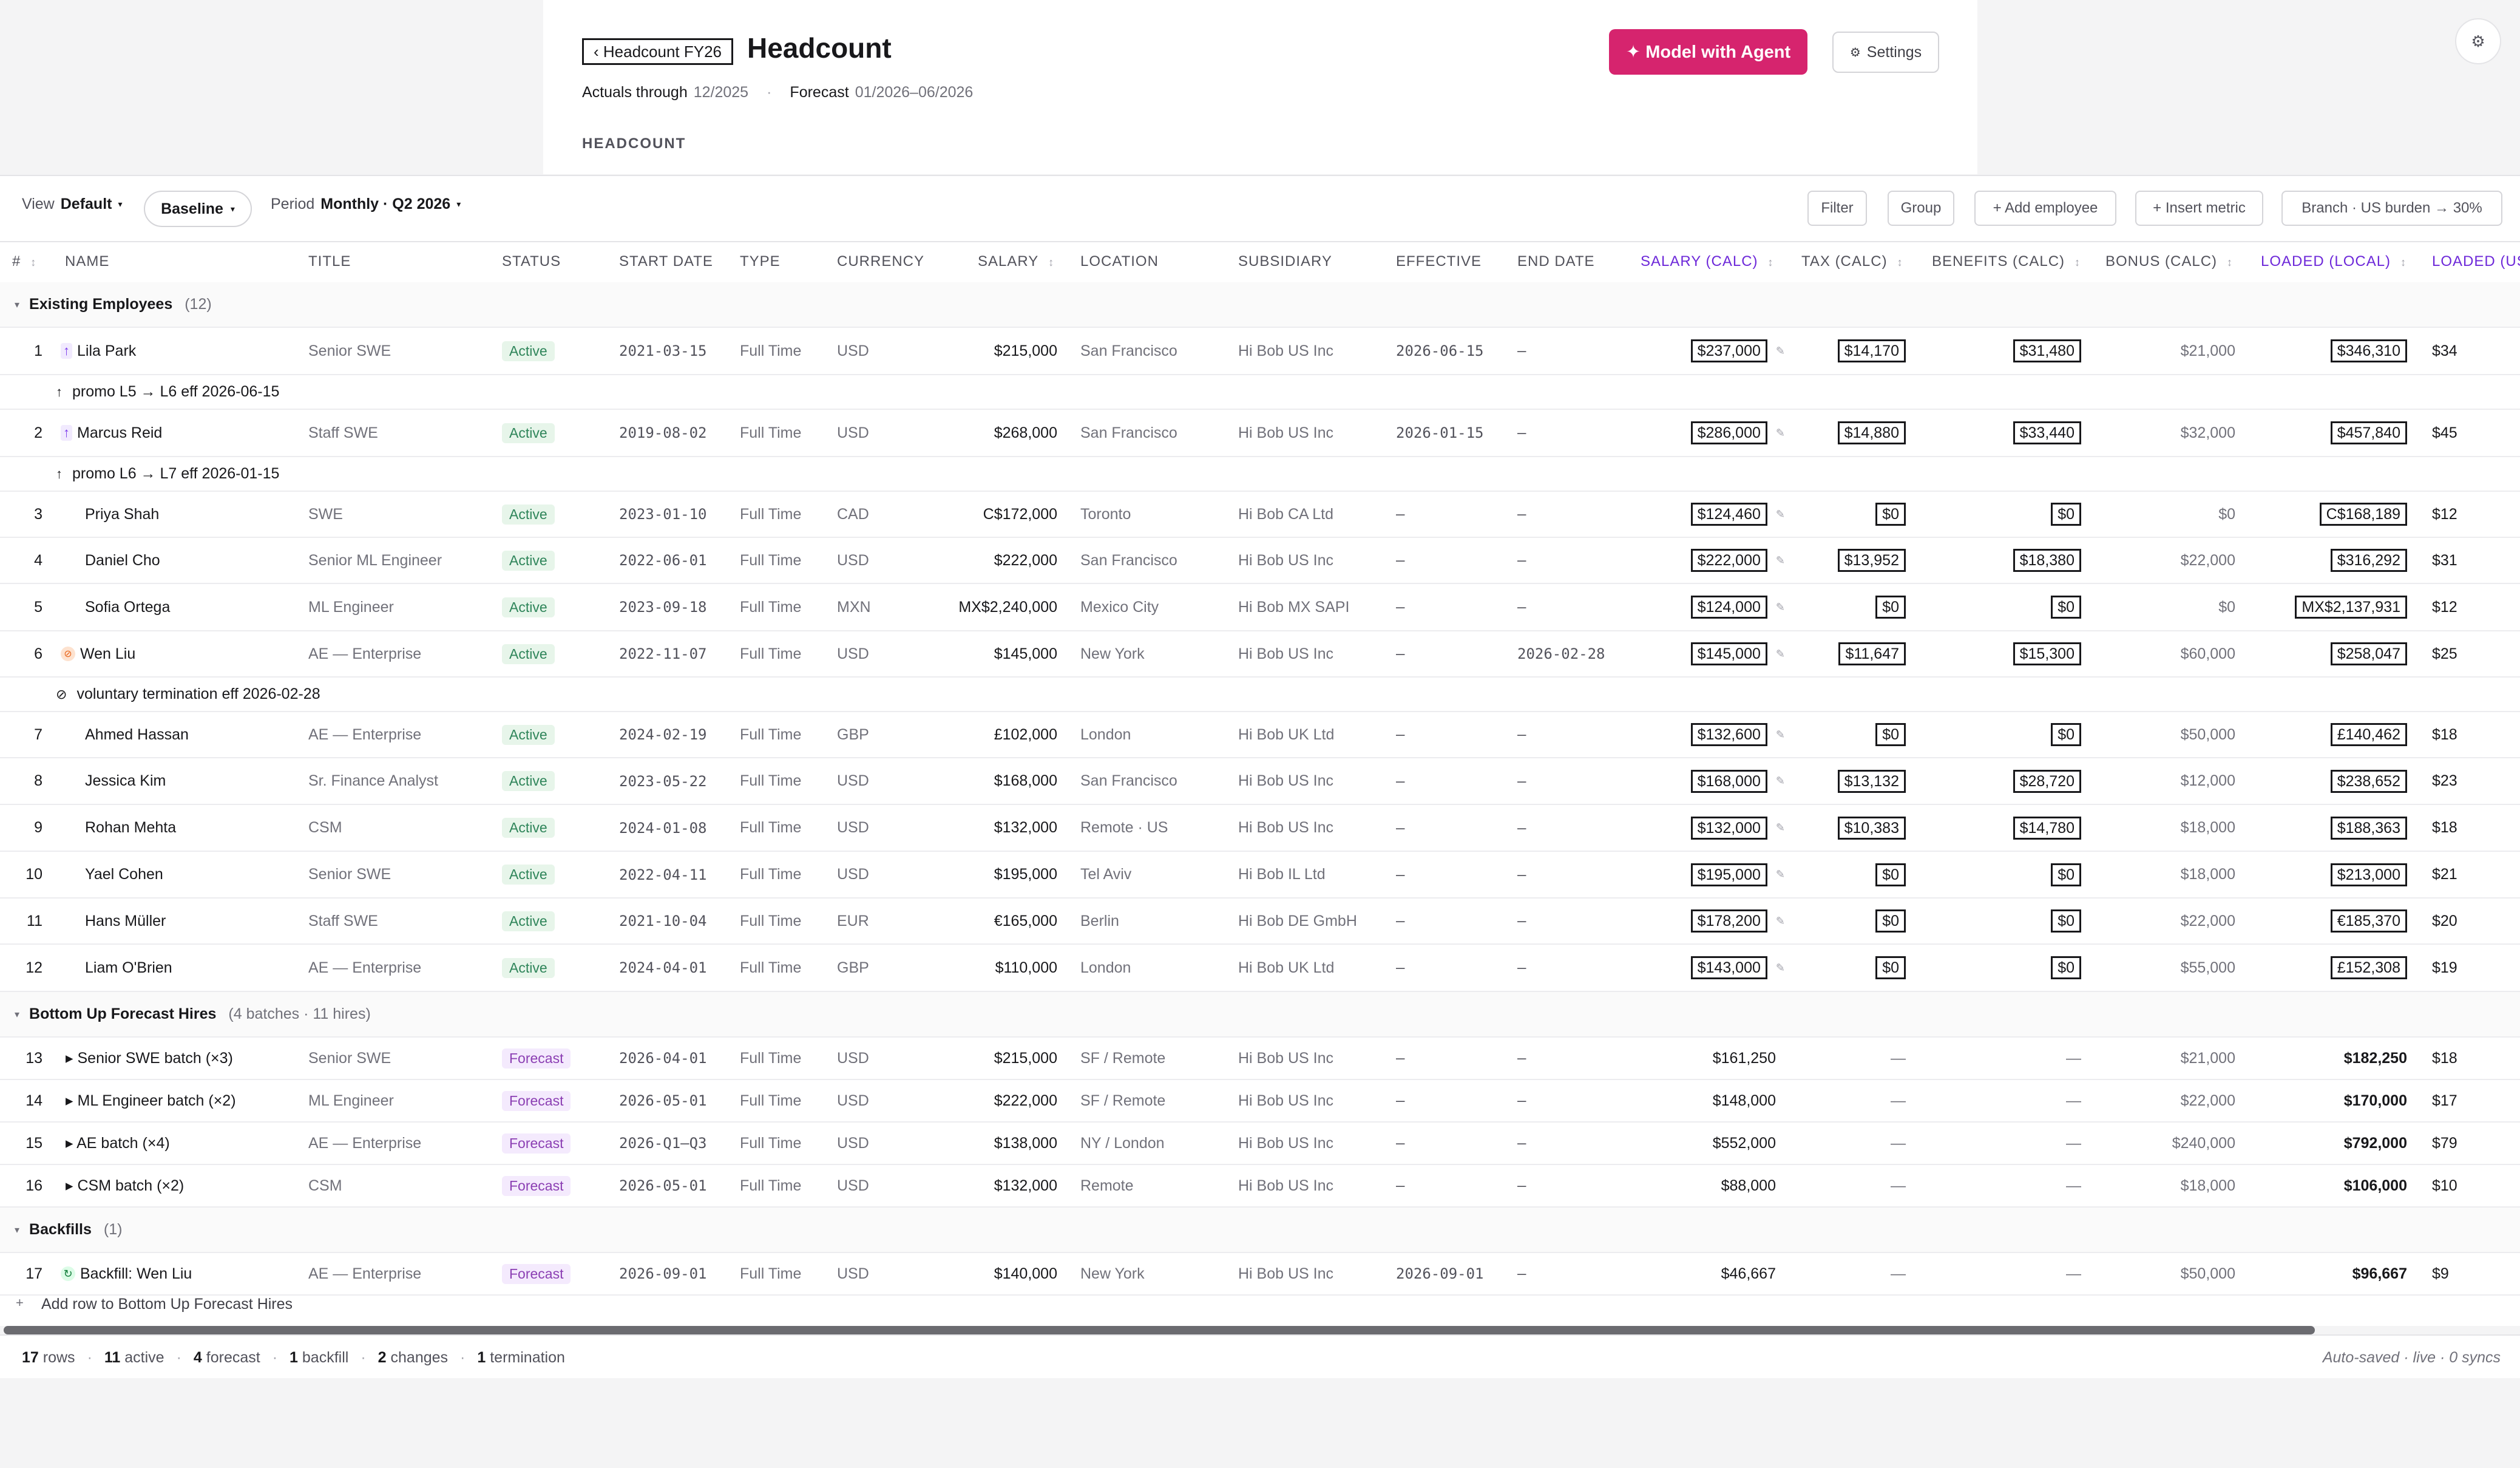 Image resolution: width=2520 pixels, height=1468 pixels. What do you see at coordinates (182, 433) in the screenshot?
I see `employee-name: ↑ Marcus Reid` at bounding box center [182, 433].